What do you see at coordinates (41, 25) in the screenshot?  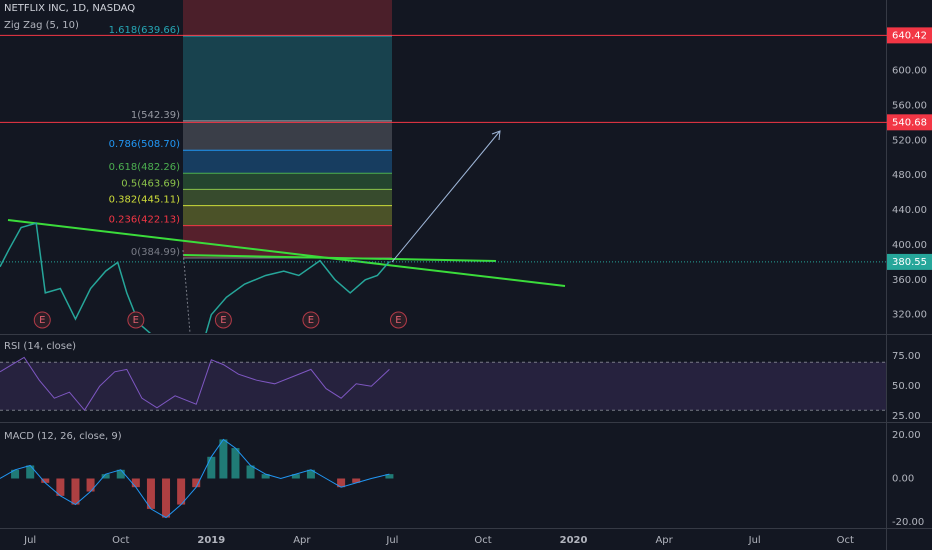 I see `indicator-label: Zig Zag (5, 10)` at bounding box center [41, 25].